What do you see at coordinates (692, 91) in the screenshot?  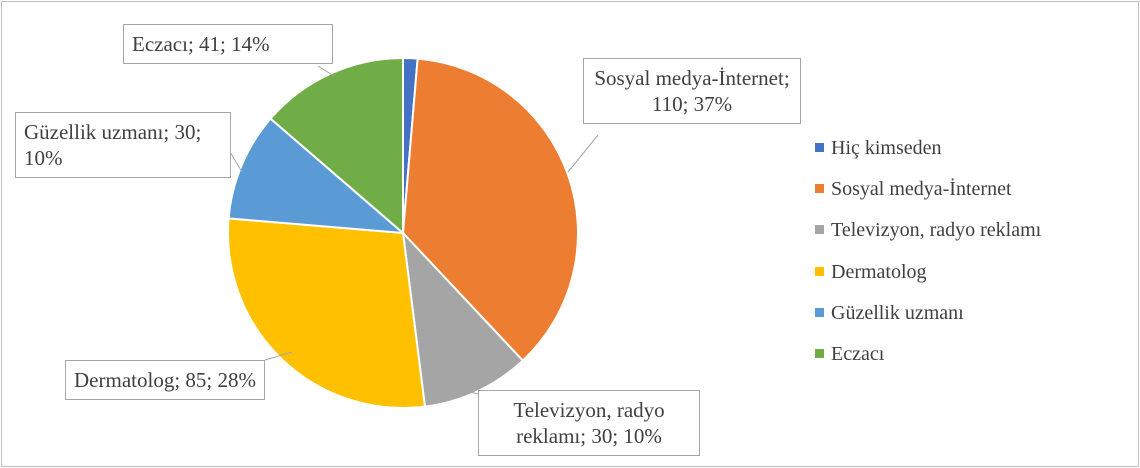 I see `data-label: Sosyal medya-İnternet; 110; 37%` at bounding box center [692, 91].